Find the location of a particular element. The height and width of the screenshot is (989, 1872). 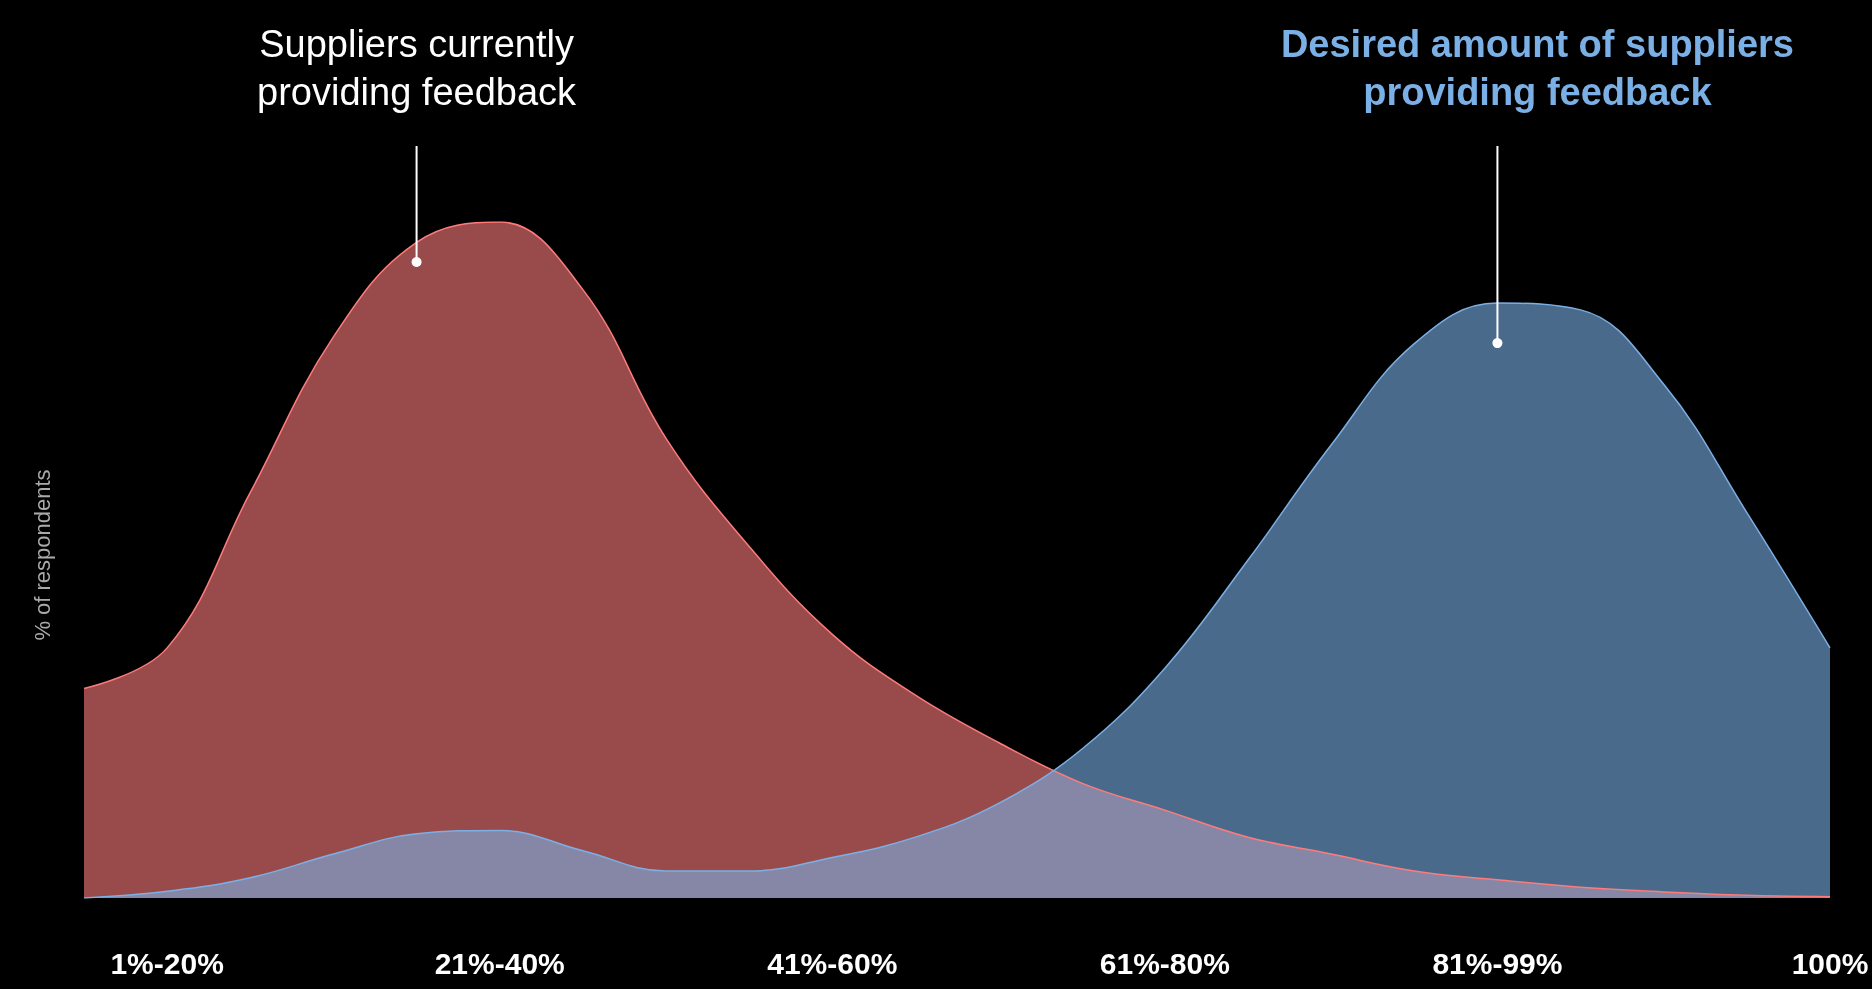

x-tick-label: 41%-60% is located at coordinates (832, 963).